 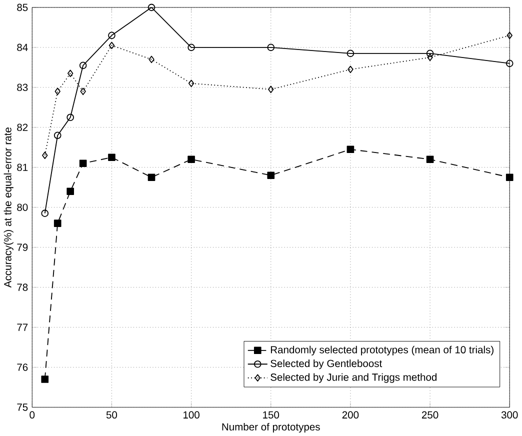 I want to click on x-tick-label: 100, so click(x=192, y=414).